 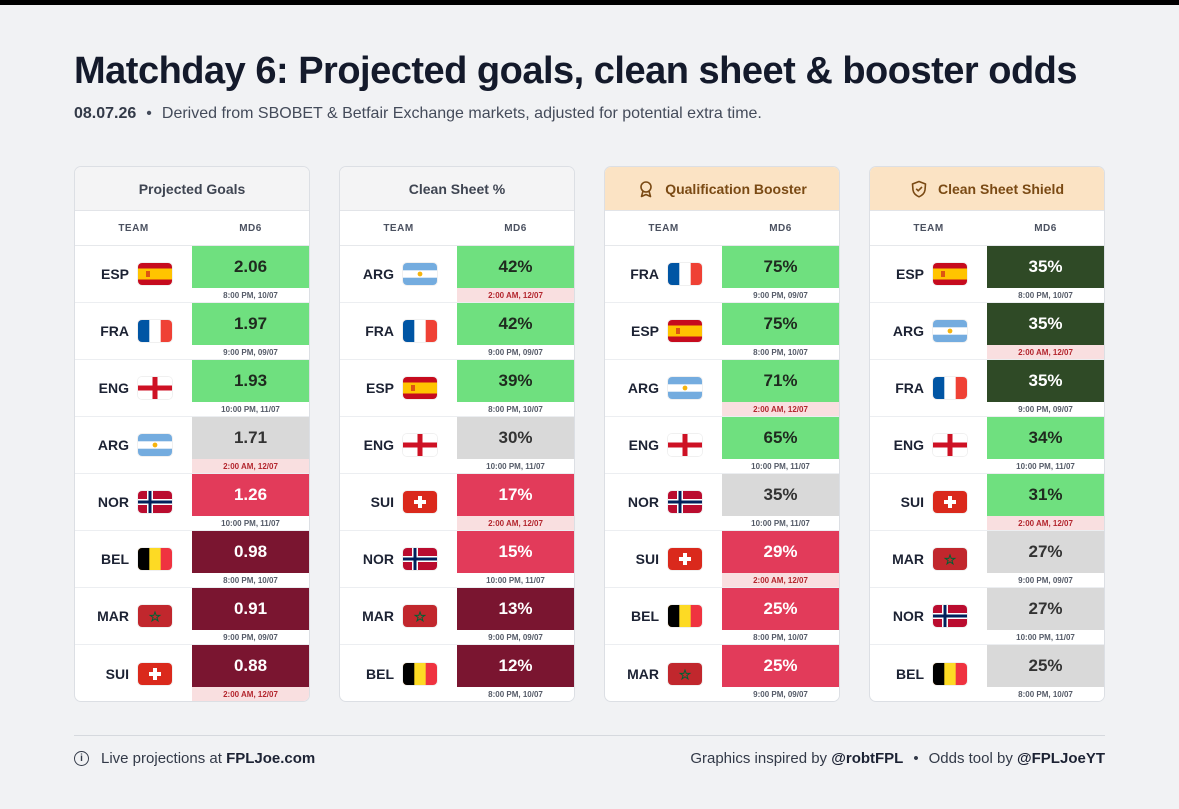 What do you see at coordinates (515, 559) in the screenshot?
I see `value-cell: 15% 10:00 PM, 11/07` at bounding box center [515, 559].